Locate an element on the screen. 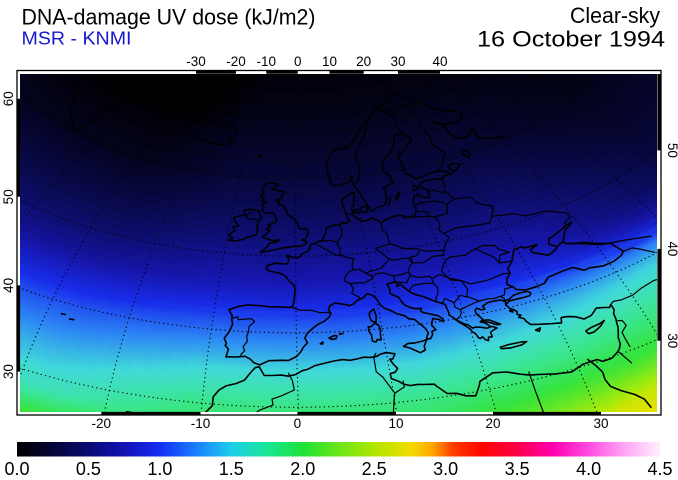  svg-text: 1.5 is located at coordinates (231, 469).